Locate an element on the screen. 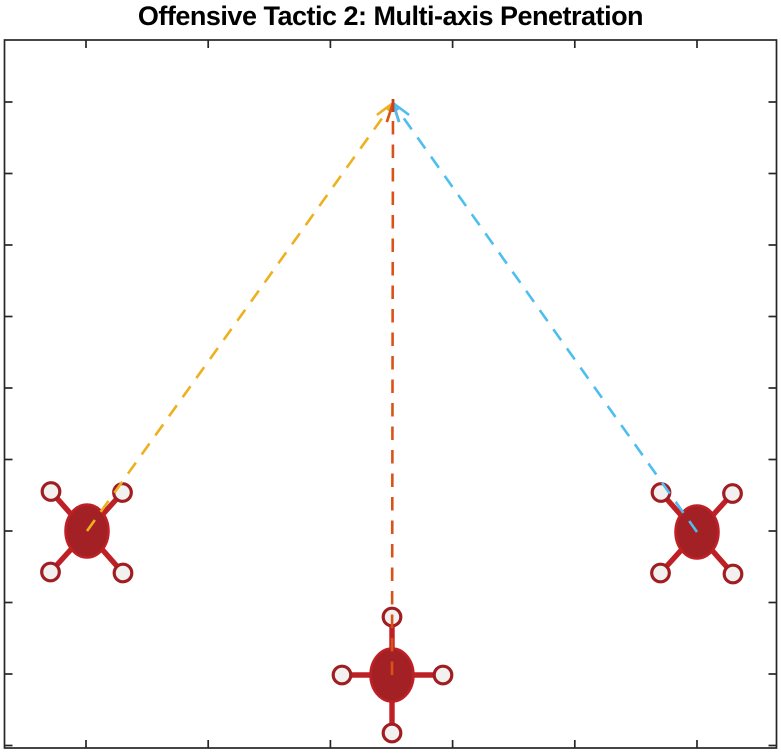 The height and width of the screenshot is (755, 781). west-drone-icon is located at coordinates (87, 532).